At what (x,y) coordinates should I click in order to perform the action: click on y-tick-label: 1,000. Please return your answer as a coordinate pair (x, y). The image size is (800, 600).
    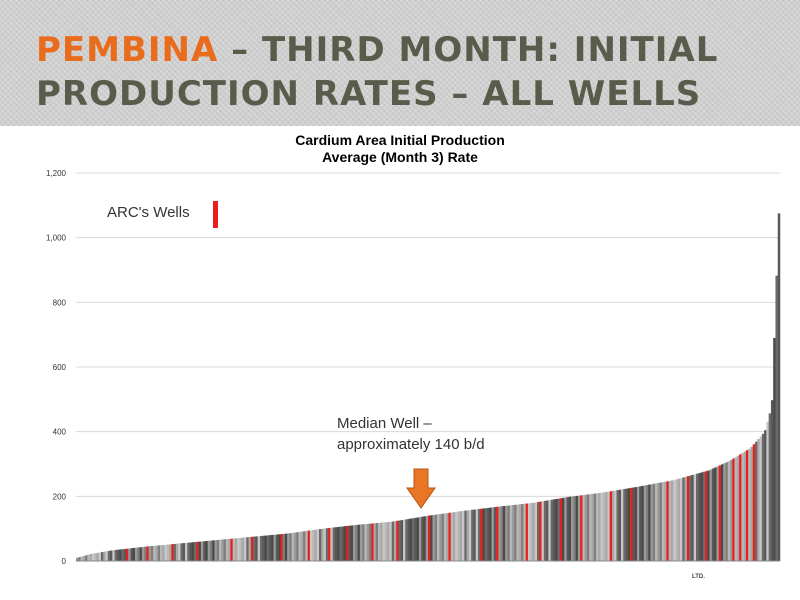
    Looking at the image, I should click on (56, 238).